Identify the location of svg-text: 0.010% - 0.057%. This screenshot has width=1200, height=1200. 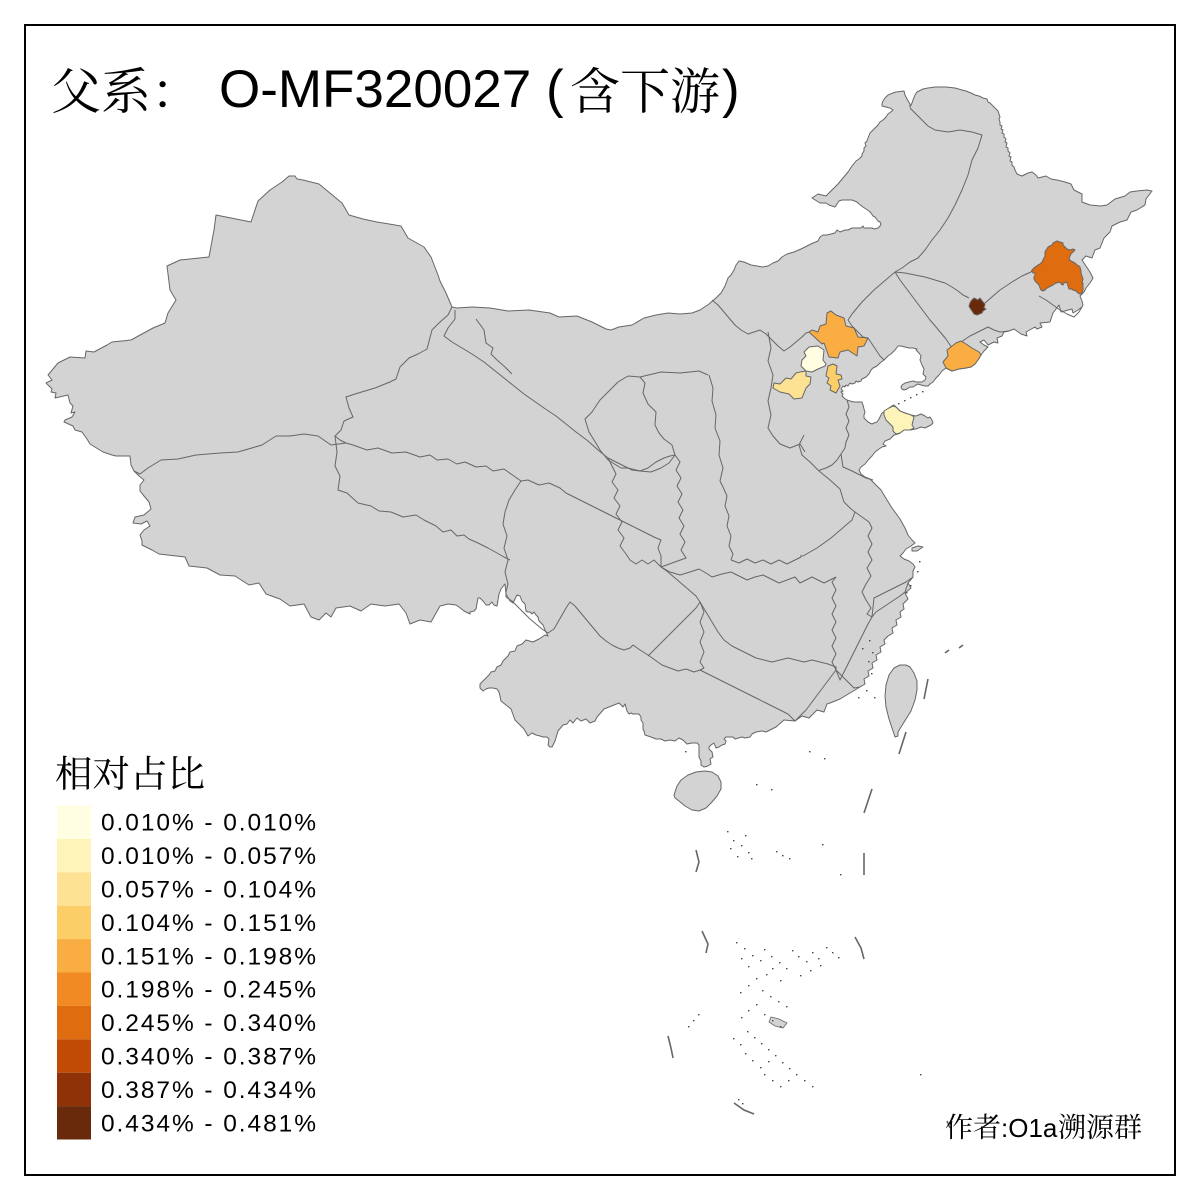
(208, 856).